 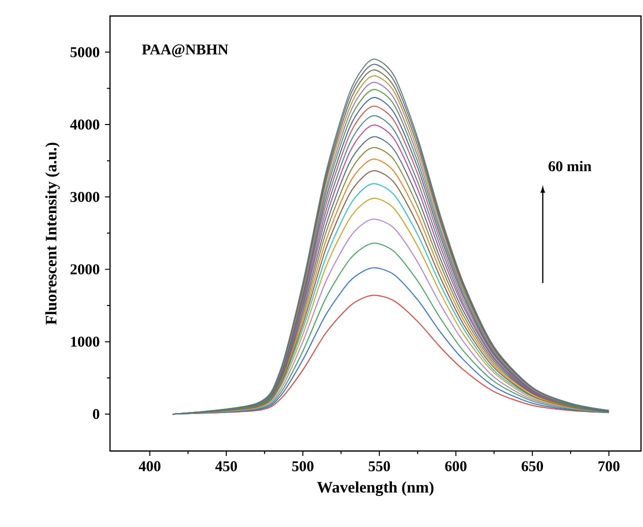 I want to click on y-tick-label: 3000, so click(x=85, y=197).